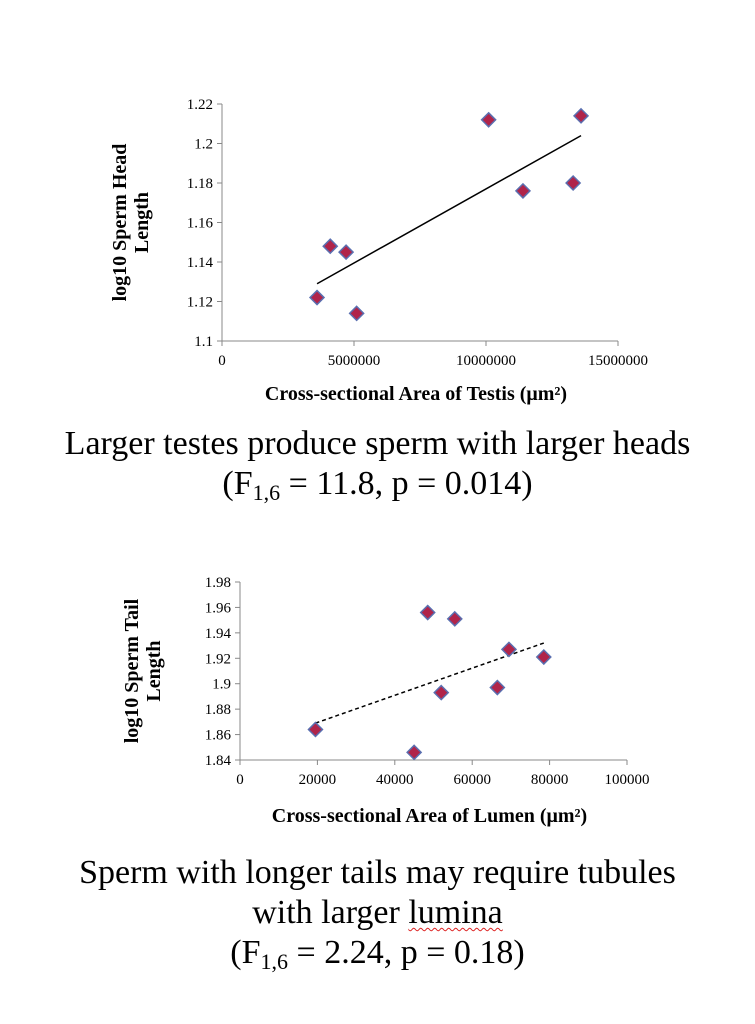  What do you see at coordinates (472, 780) in the screenshot?
I see `x-tick-label: 60000` at bounding box center [472, 780].